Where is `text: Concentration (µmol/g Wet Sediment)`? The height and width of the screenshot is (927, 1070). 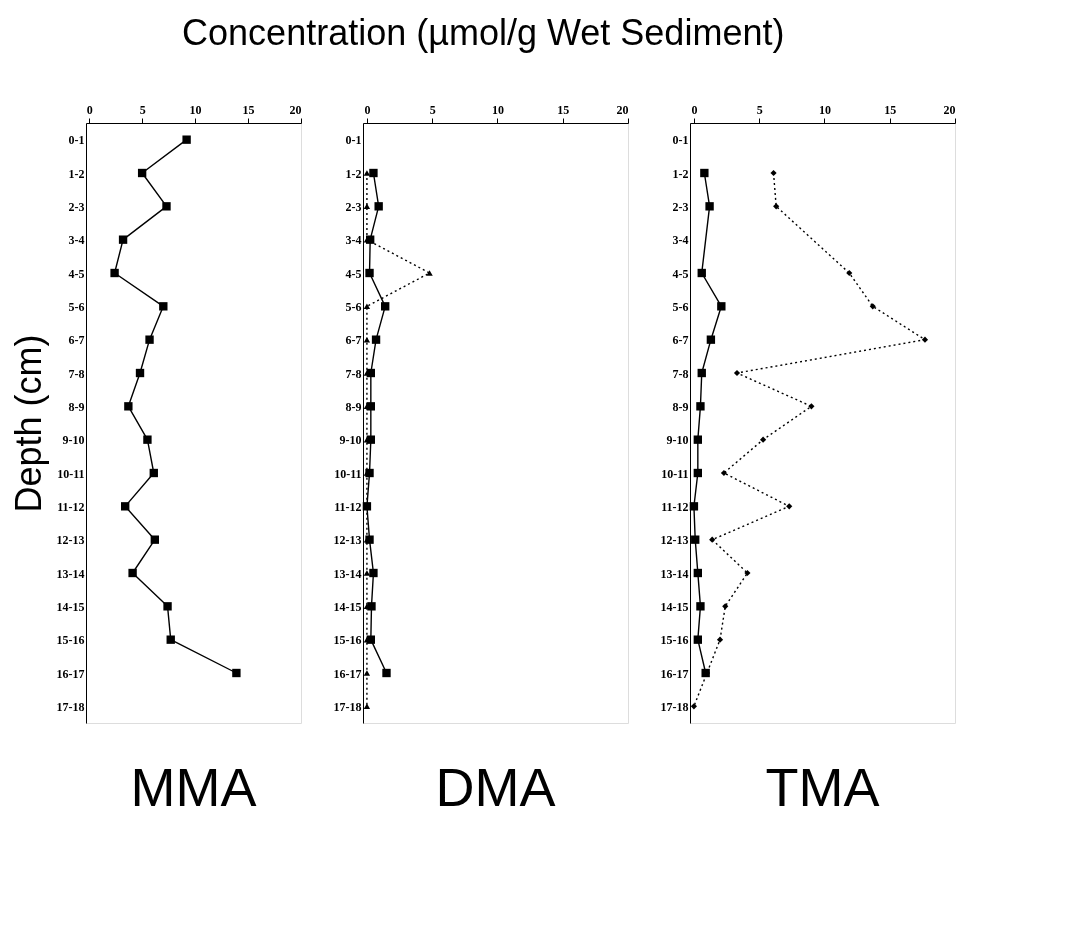 text: Concentration (µmol/g Wet Sediment) is located at coordinates (483, 32).